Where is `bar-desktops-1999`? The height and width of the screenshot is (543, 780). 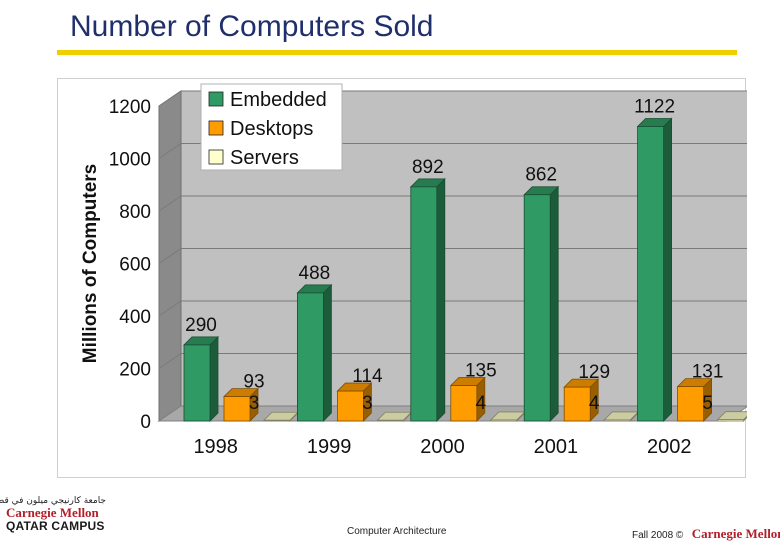 bar-desktops-1999 is located at coordinates (350, 406).